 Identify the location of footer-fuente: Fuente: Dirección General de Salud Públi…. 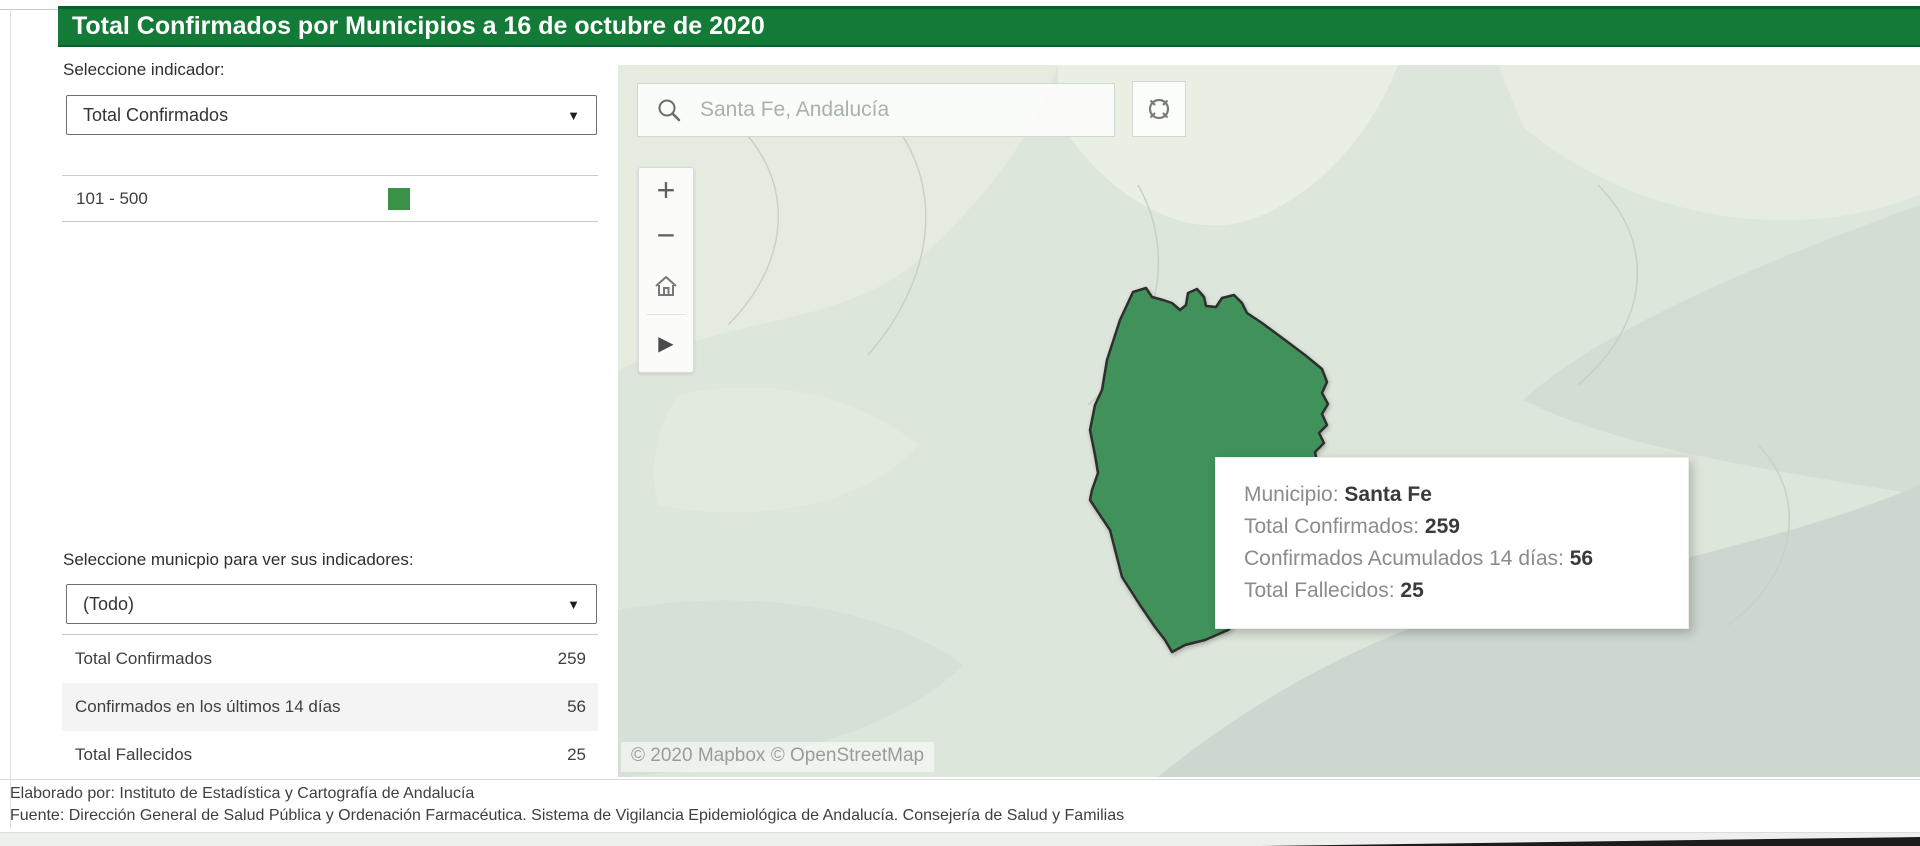
(567, 815).